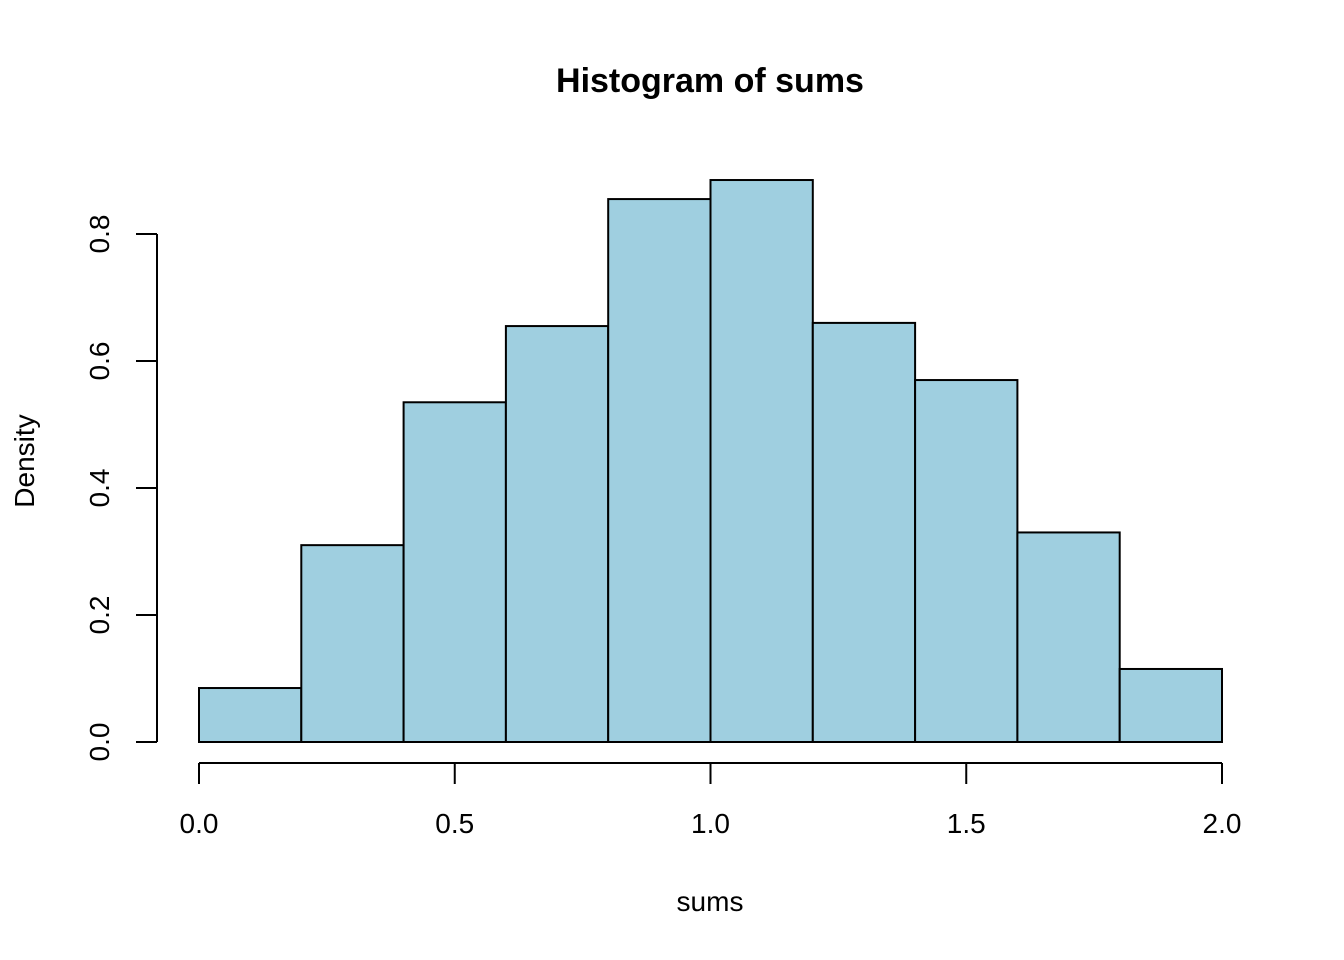 Image resolution: width=1344 pixels, height=960 pixels. I want to click on y-tick-label: 0.0, so click(99, 742).